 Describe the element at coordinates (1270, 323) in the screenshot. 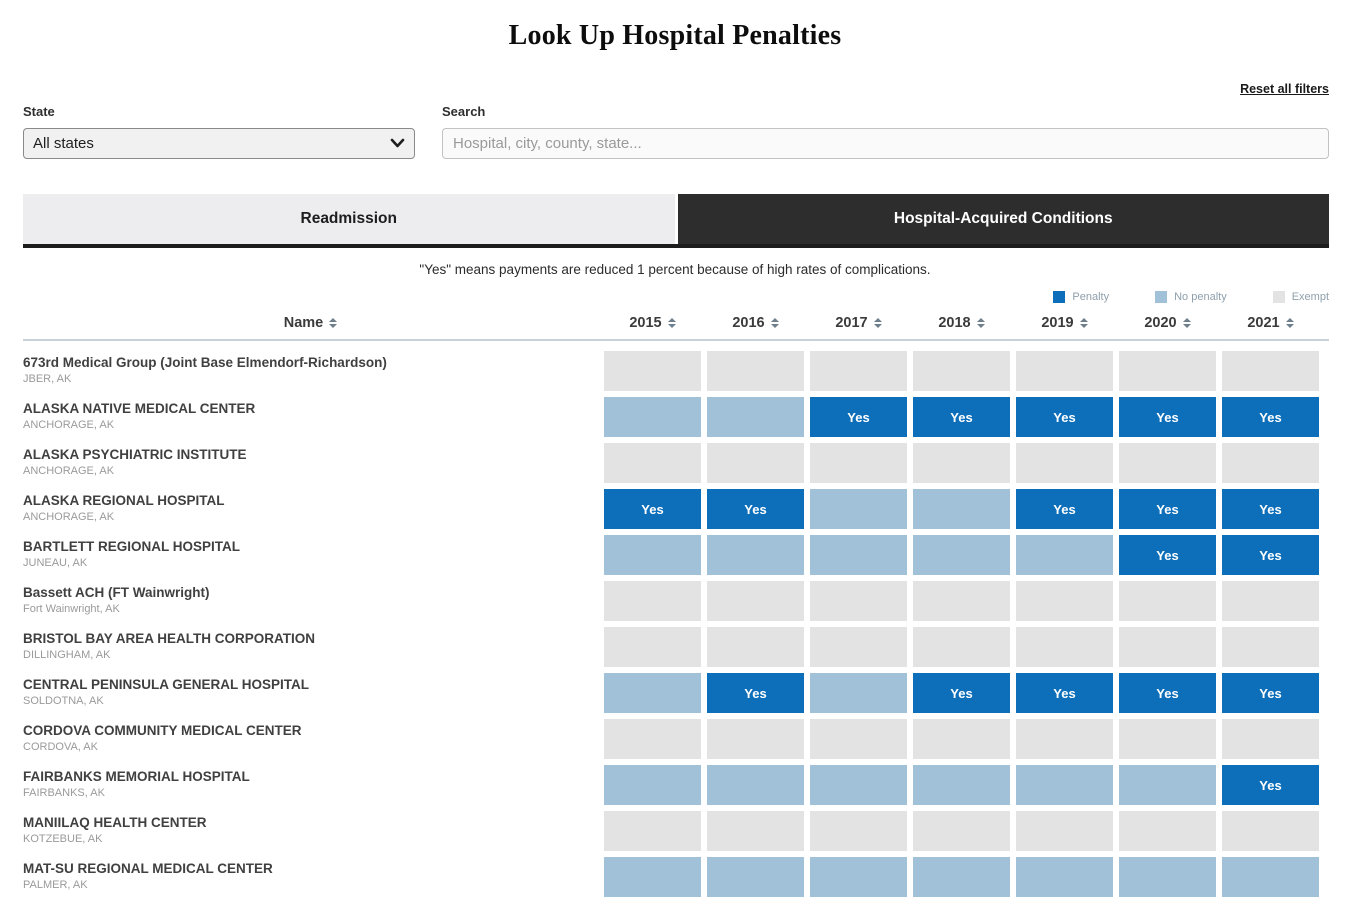

I see `column-header-2021: 2021` at that location.